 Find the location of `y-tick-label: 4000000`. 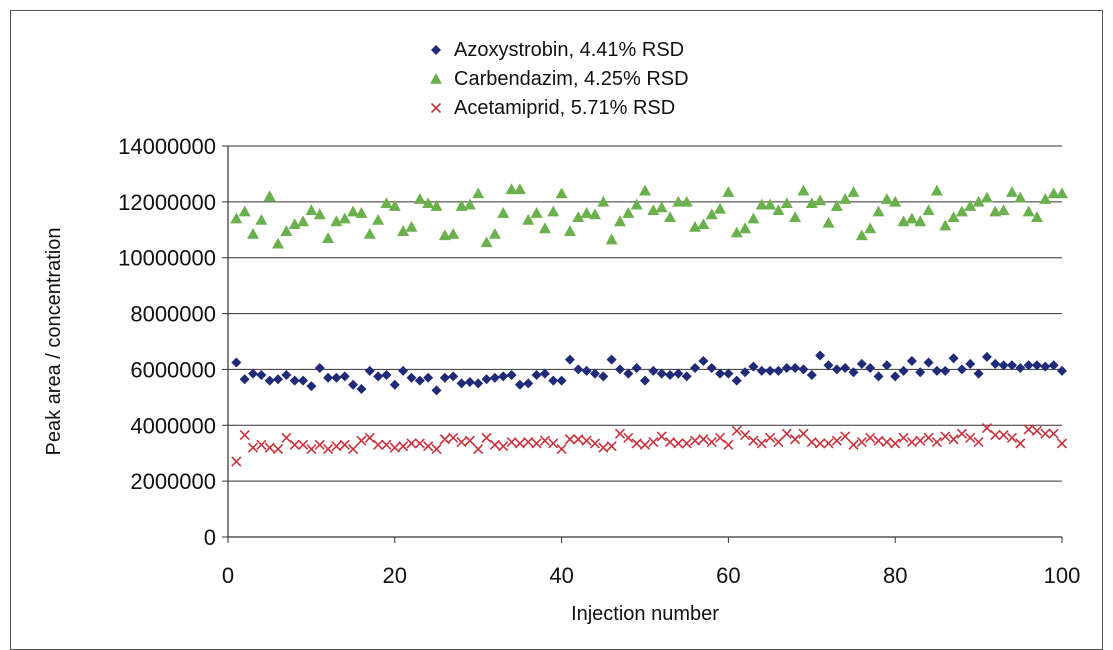

y-tick-label: 4000000 is located at coordinates (173, 425).